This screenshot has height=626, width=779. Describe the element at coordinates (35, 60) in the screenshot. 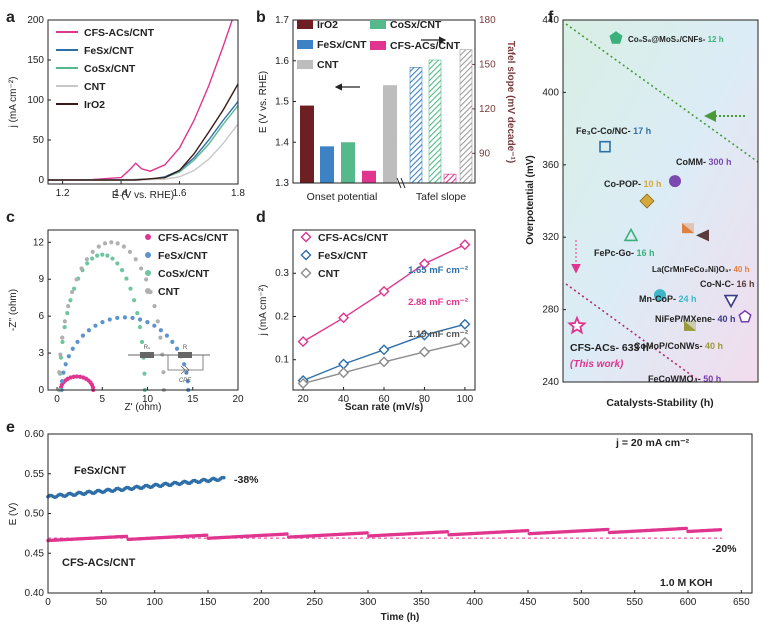

I see `y-tick-label: 150` at that location.